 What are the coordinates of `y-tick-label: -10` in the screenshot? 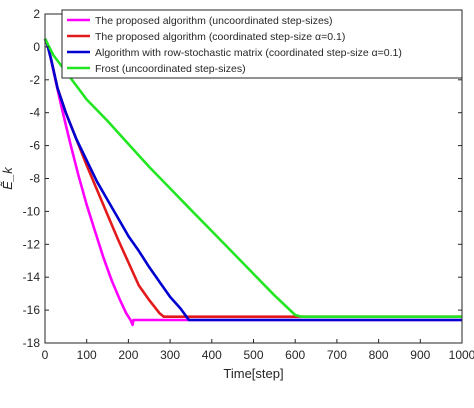 It's located at (32, 211).